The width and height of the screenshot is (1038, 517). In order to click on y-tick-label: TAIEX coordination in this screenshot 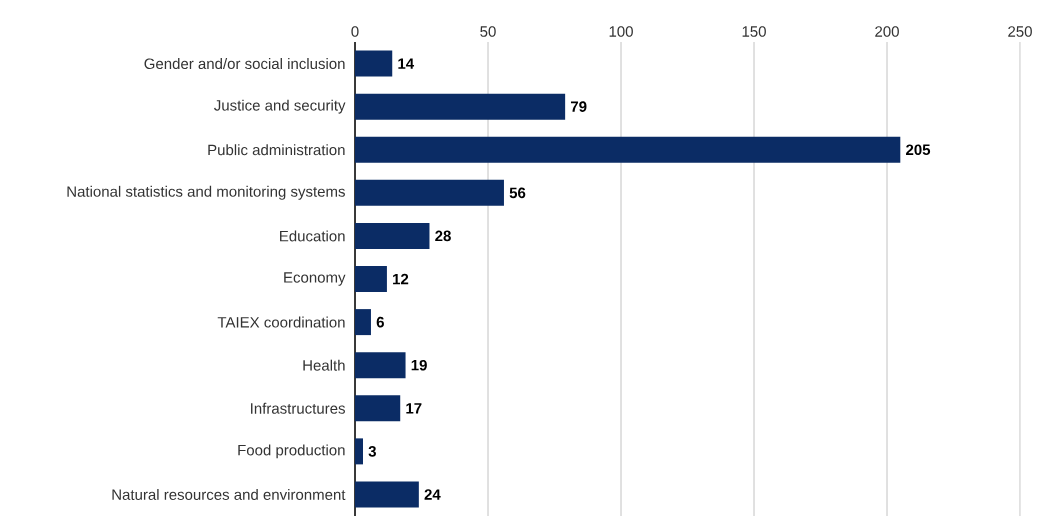, I will do `click(281, 322)`.